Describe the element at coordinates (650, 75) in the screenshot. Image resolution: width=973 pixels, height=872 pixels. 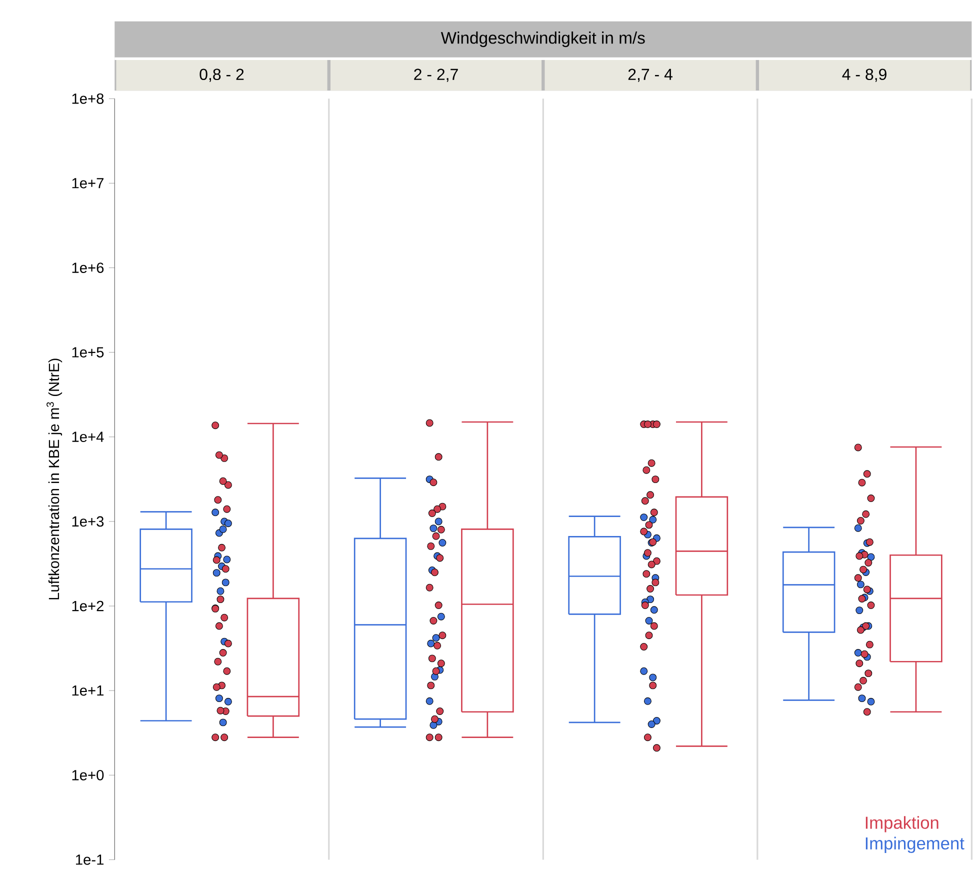
I see `x-tick-label: 2,7 - 4` at that location.